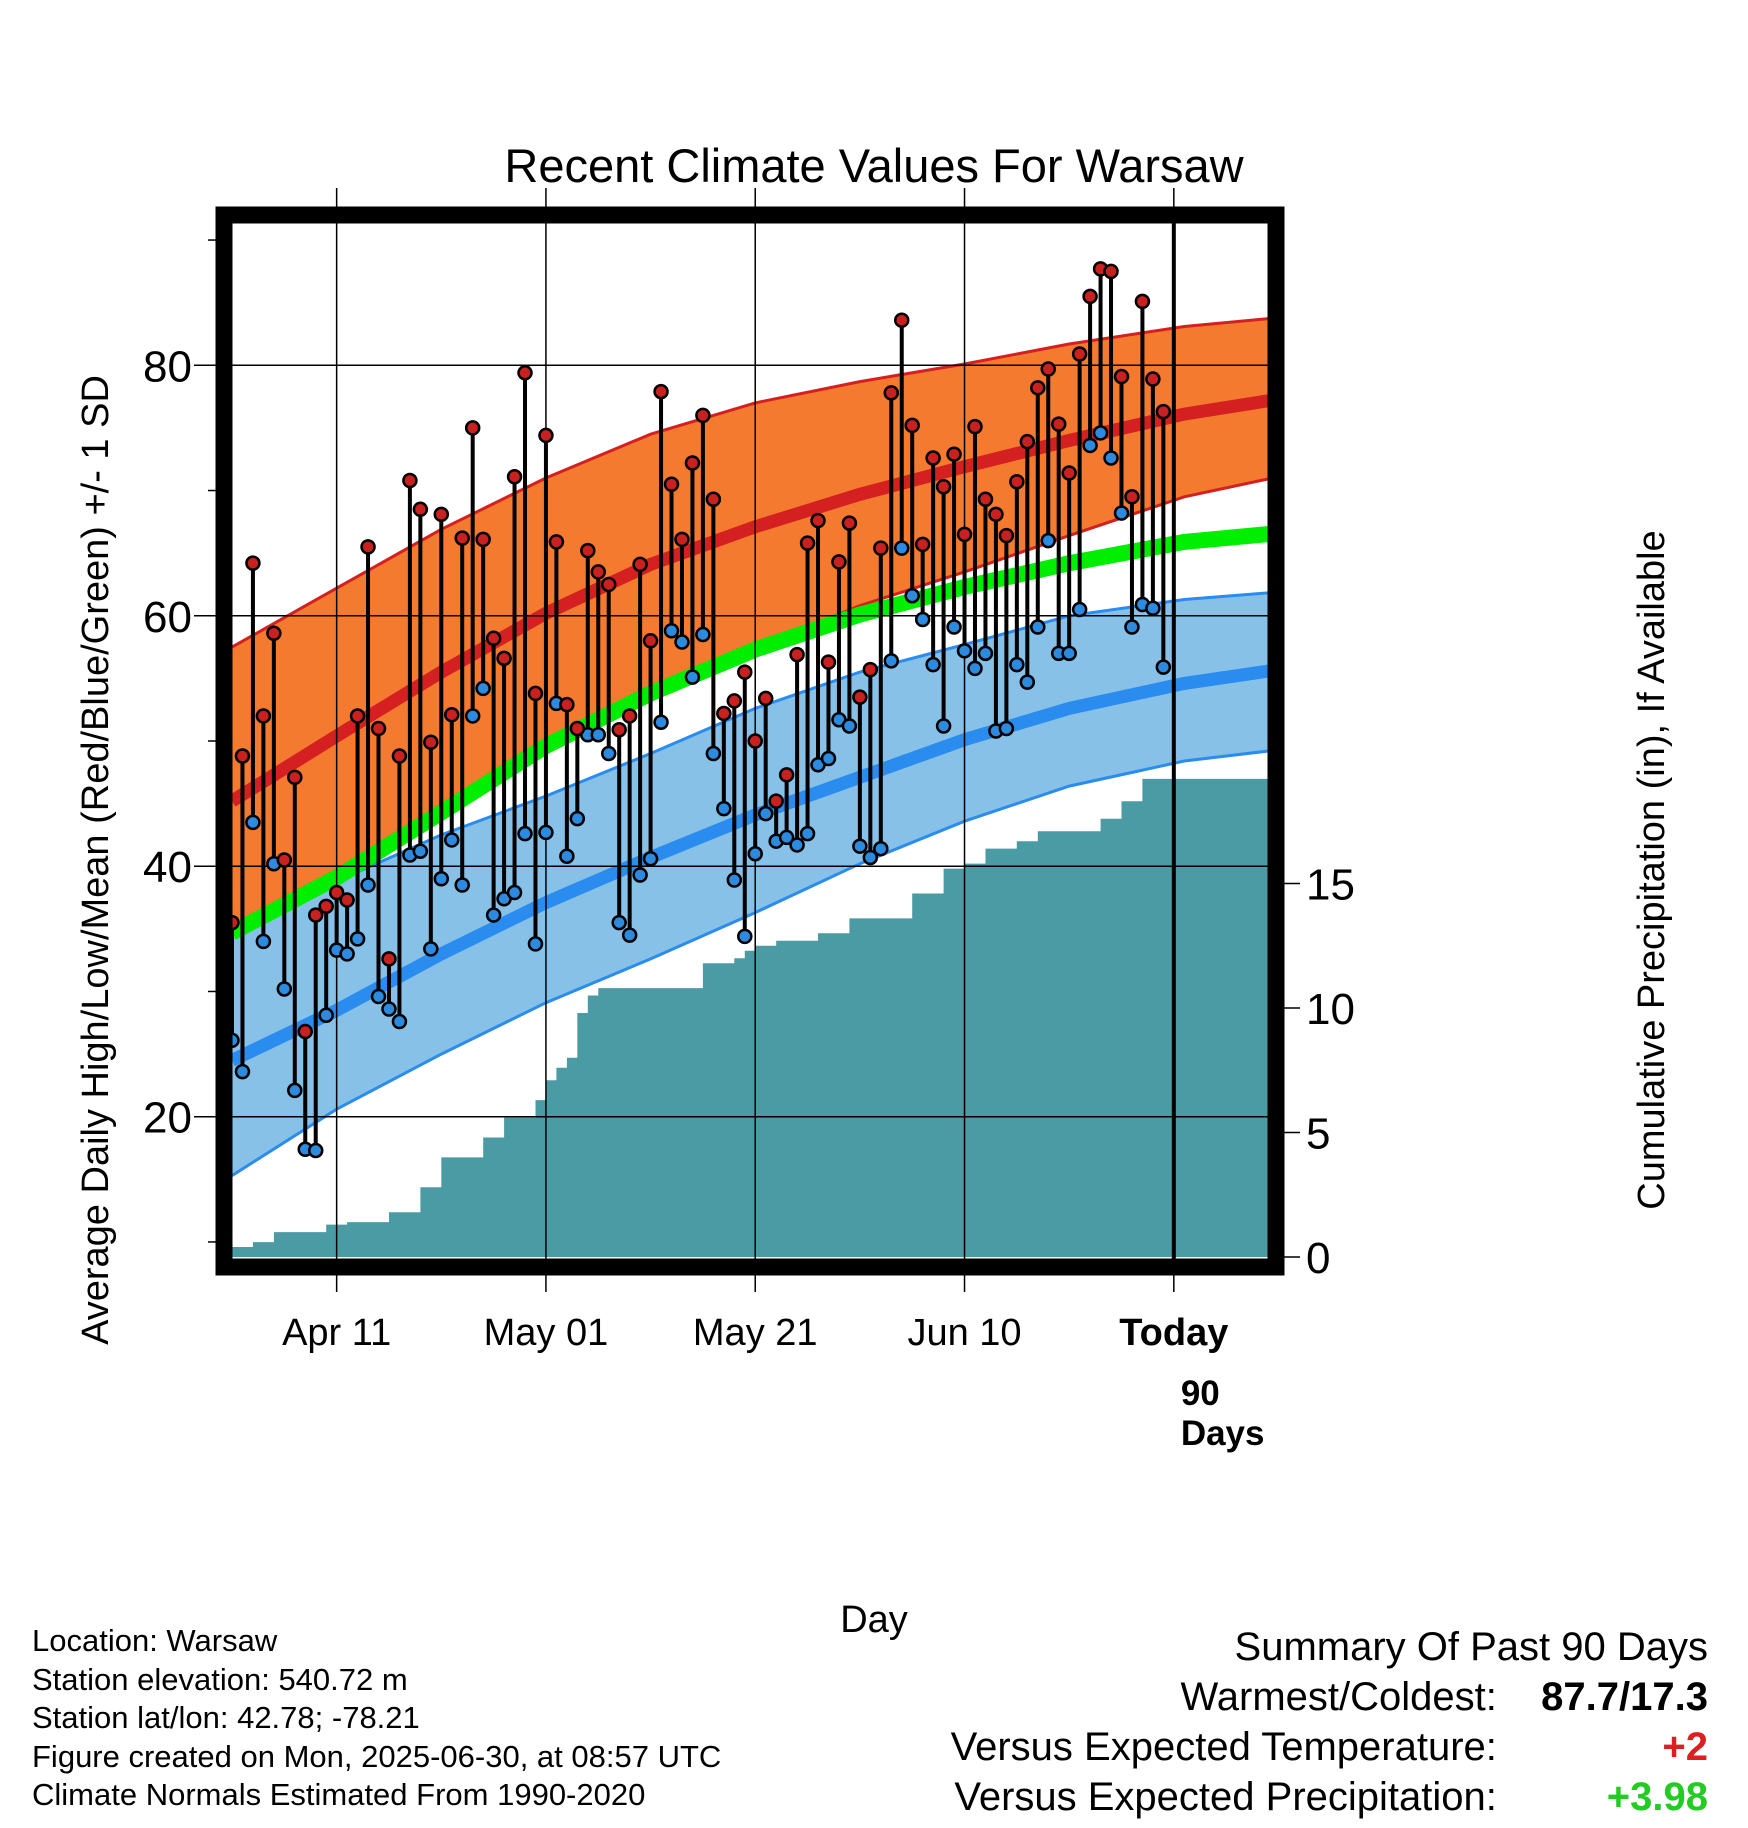 This screenshot has width=1748, height=1828. I want to click on x-tick-label: May 01, so click(546, 1333).